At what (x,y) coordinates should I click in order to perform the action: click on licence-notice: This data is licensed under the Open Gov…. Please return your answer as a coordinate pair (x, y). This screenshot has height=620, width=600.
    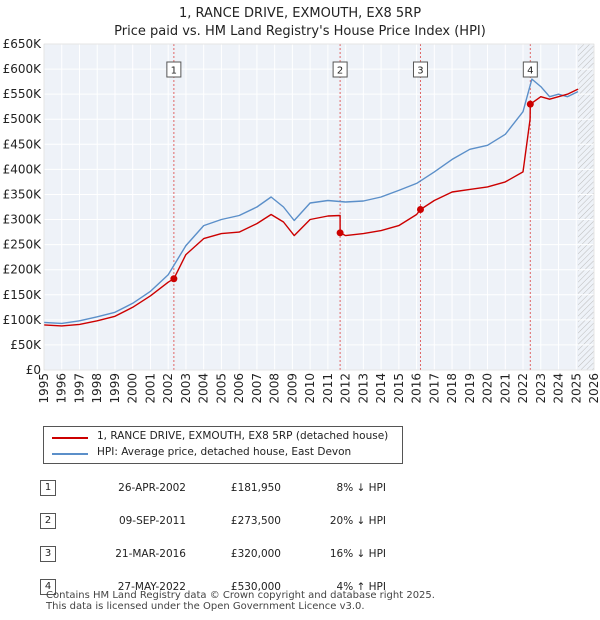
    Looking at the image, I should click on (205, 606).